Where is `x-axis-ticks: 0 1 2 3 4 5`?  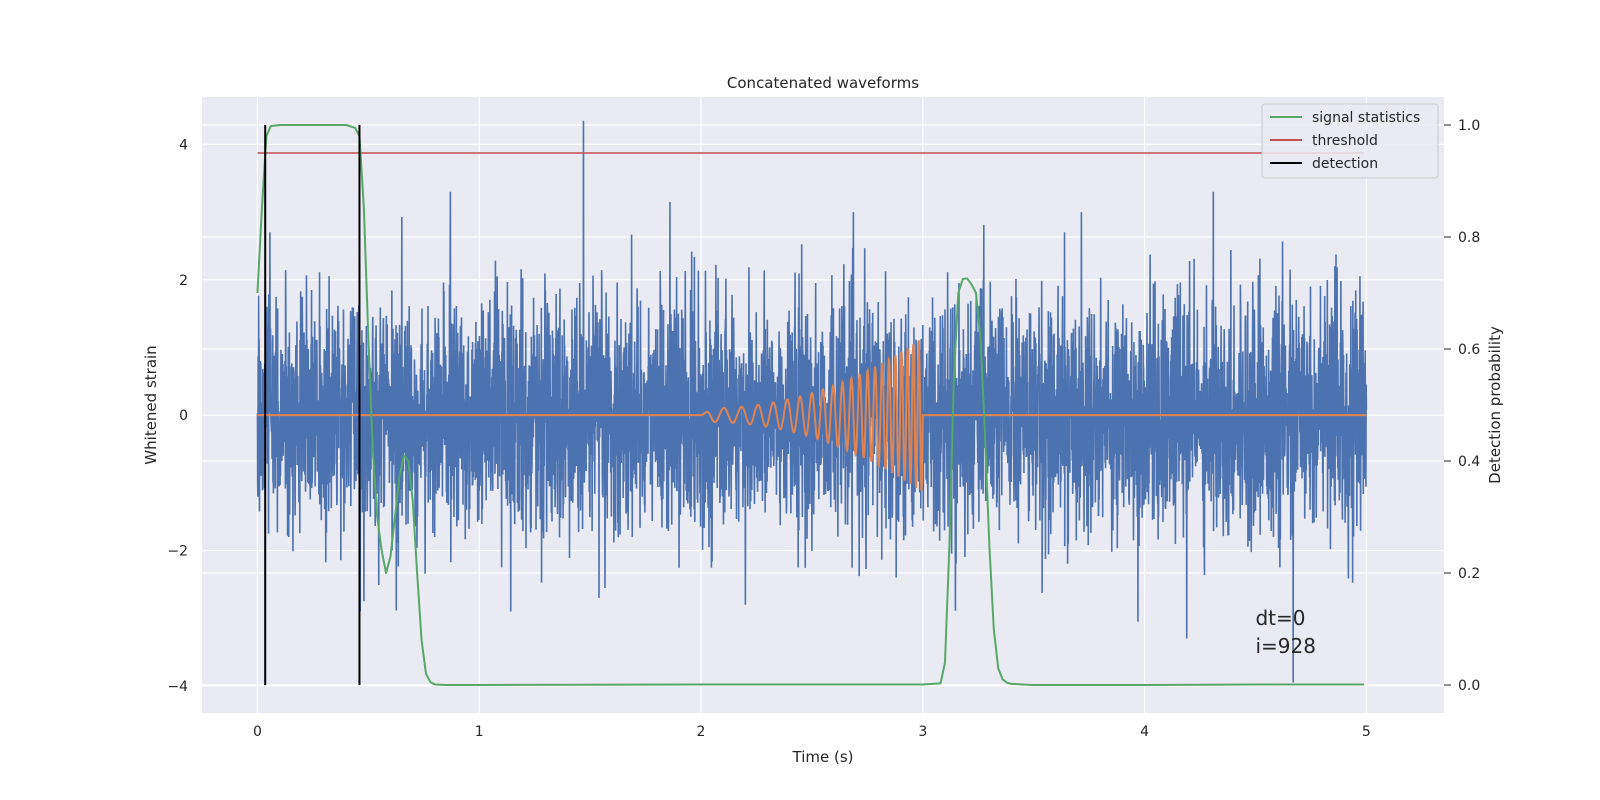 x-axis-ticks: 0 1 2 3 4 5 is located at coordinates (812, 732).